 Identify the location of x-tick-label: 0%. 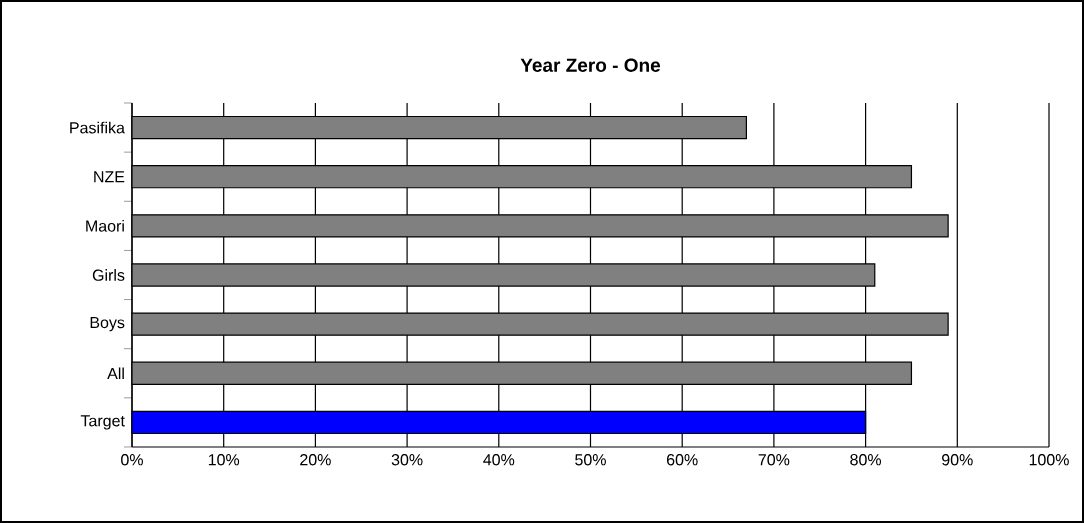
(132, 460).